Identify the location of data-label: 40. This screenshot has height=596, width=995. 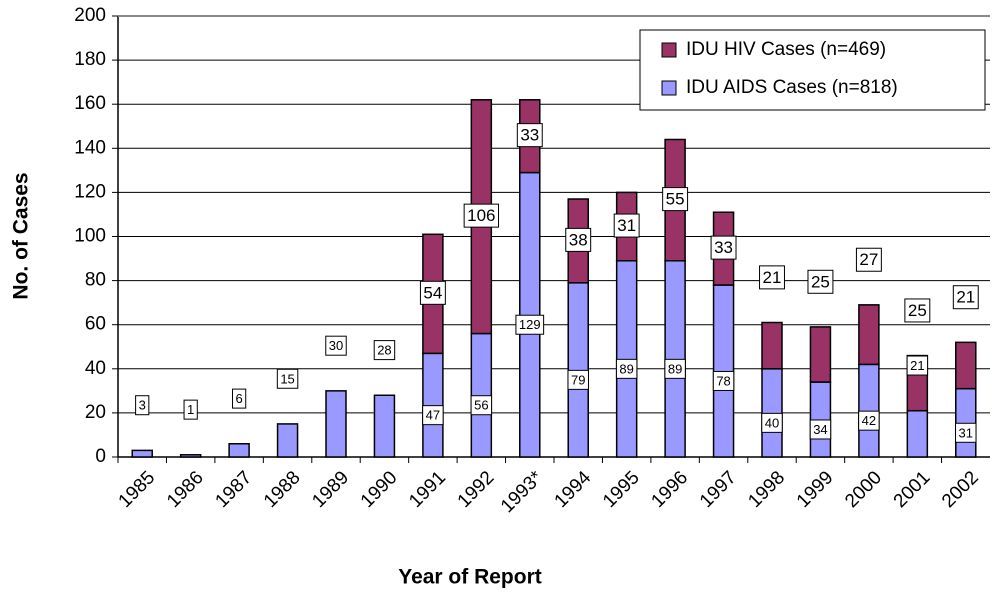
(772, 422).